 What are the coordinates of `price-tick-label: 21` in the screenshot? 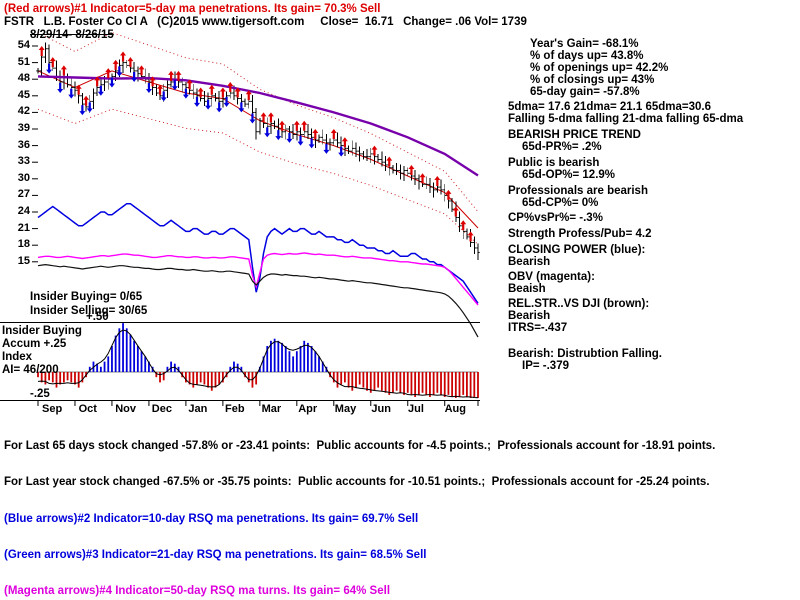 It's located at (23, 227).